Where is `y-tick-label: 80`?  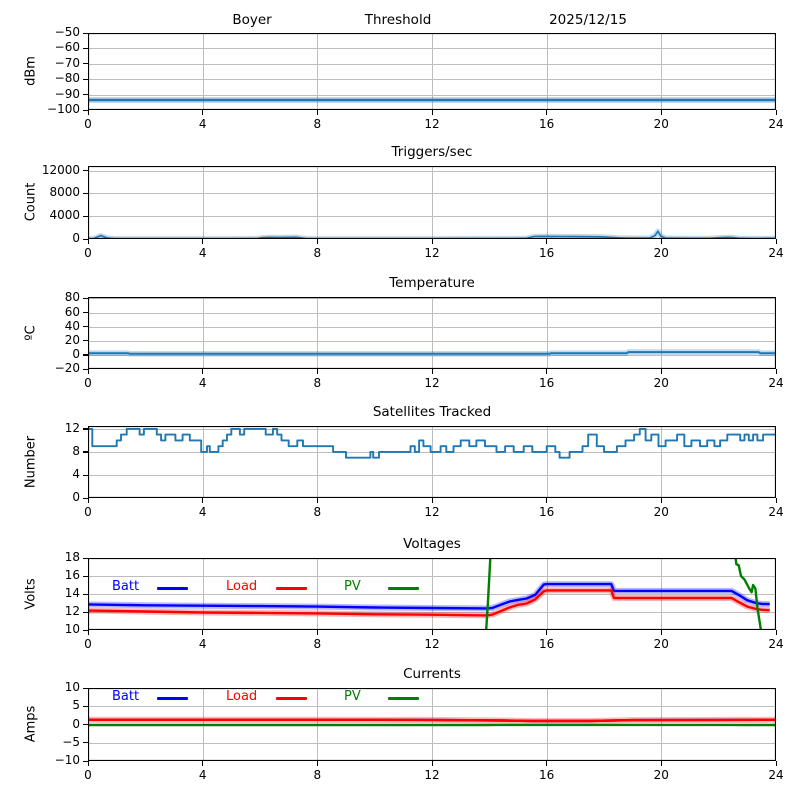
y-tick-label: 80 is located at coordinates (72, 297).